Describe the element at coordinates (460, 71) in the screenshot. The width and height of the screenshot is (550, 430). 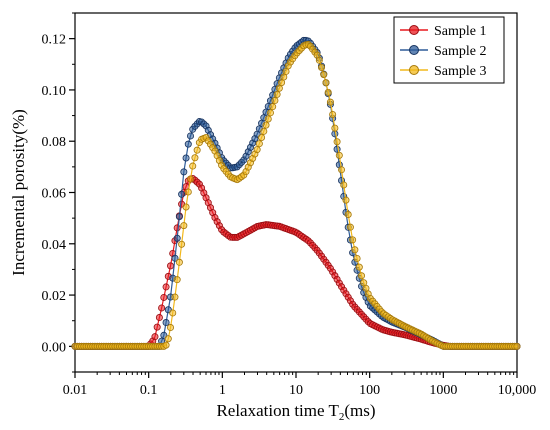
I see `legend-label: Sample 3` at that location.